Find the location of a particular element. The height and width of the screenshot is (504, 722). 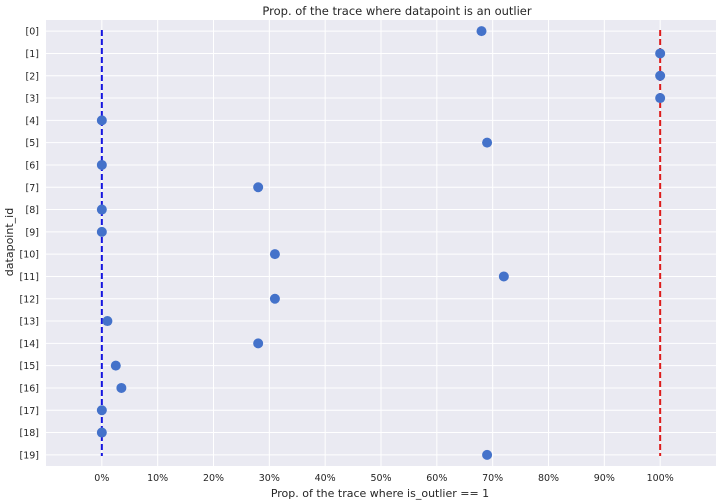

y-tick-label: [17] is located at coordinates (29, 411).